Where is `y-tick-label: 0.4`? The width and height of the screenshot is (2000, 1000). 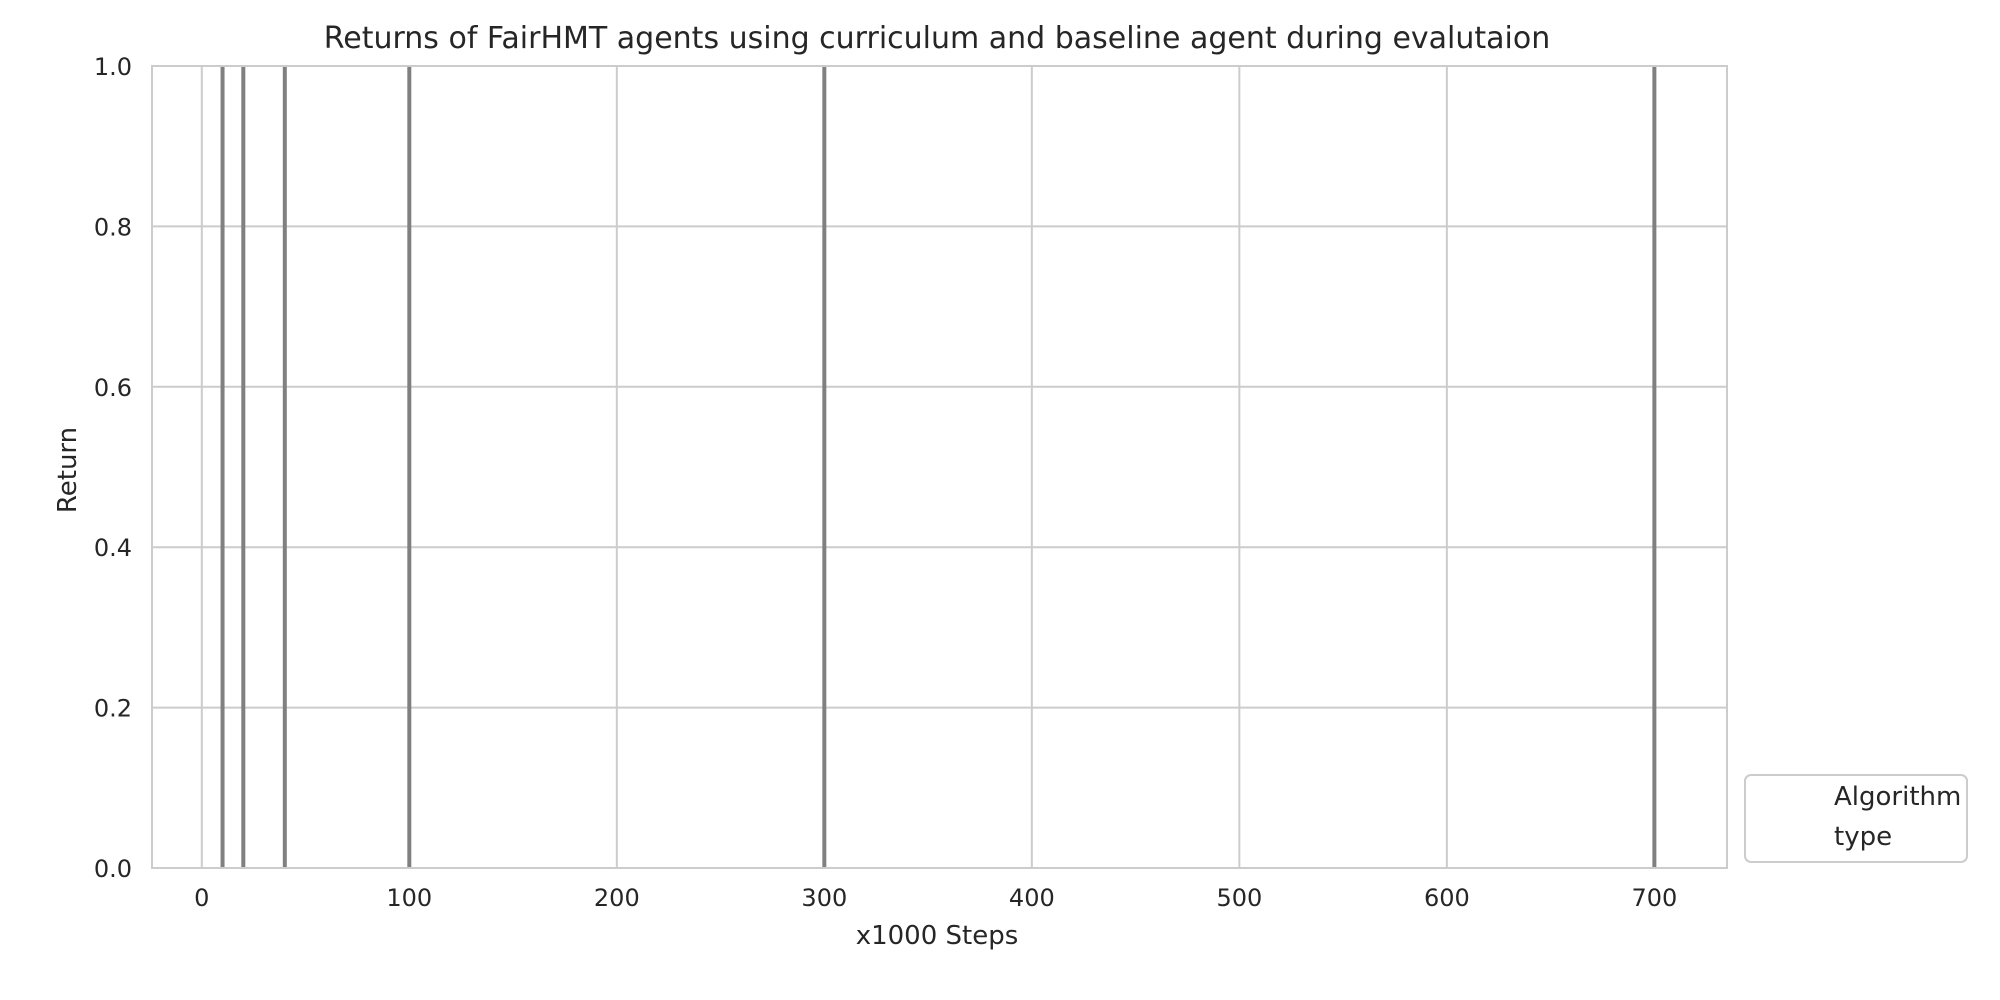 y-tick-label: 0.4 is located at coordinates (113, 548).